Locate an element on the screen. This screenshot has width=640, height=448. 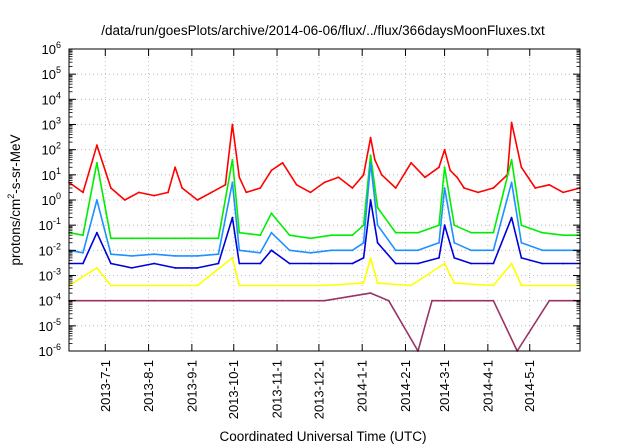
y-axis-label-main: protons/cm is located at coordinates (15, 232).